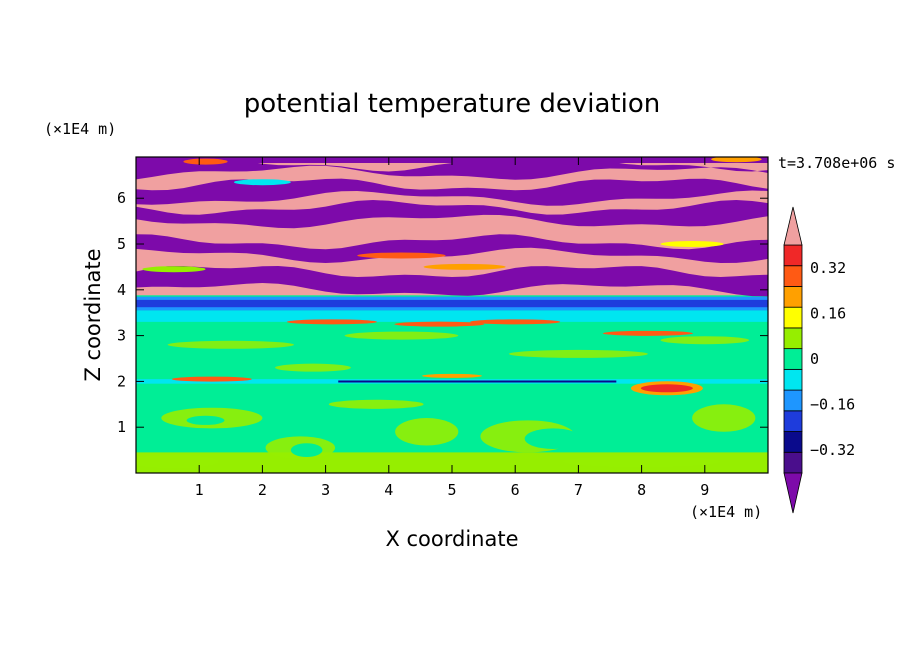 This screenshot has height=654, width=904. I want to click on colorbar-tick-label: 0.32, so click(828, 268).